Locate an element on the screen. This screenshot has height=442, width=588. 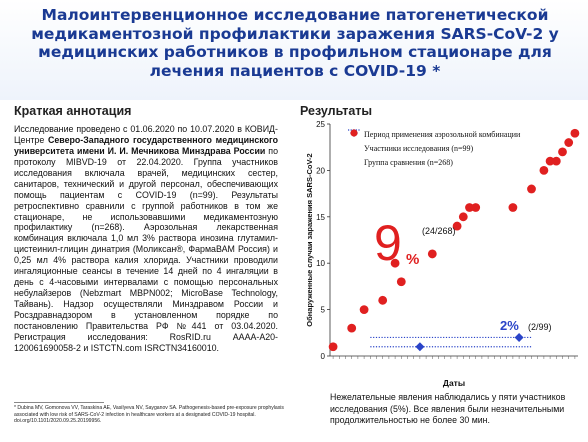
x-axis-title: Даты is located at coordinates (454, 383).